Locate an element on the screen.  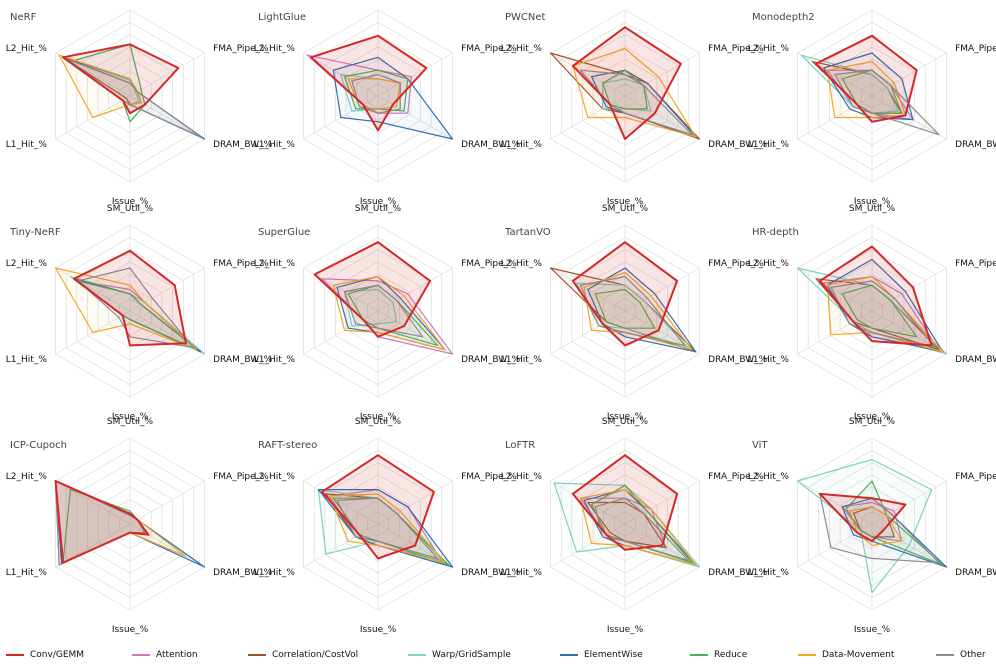
legend-label: ElementWise is located at coordinates (613, 655).